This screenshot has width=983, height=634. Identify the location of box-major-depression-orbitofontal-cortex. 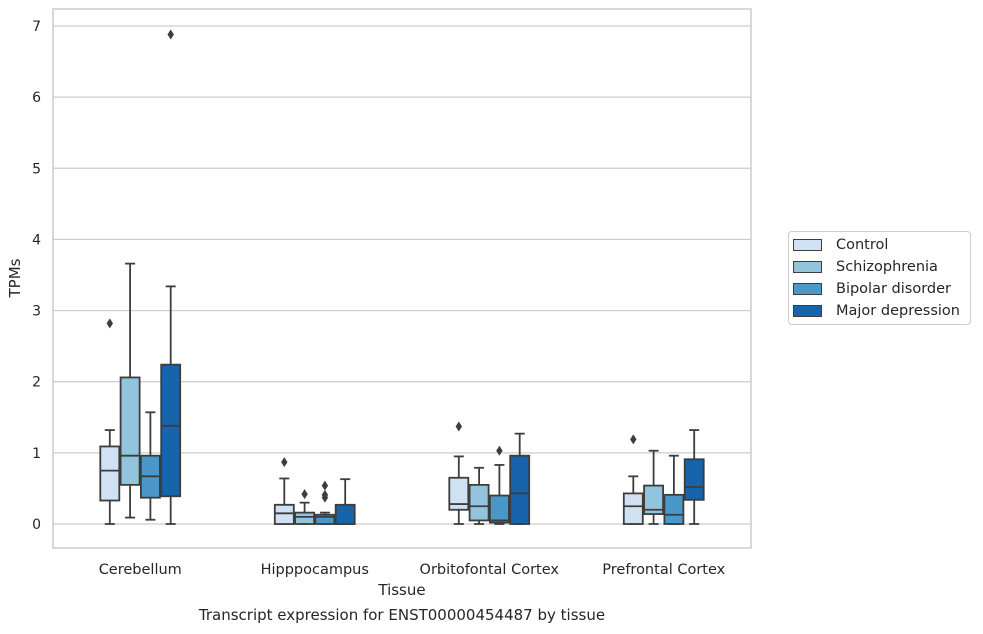
(520, 478).